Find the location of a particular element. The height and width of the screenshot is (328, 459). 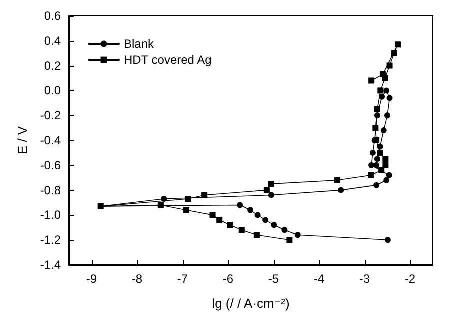

y-tick-label: 0.2 is located at coordinates (53, 65).